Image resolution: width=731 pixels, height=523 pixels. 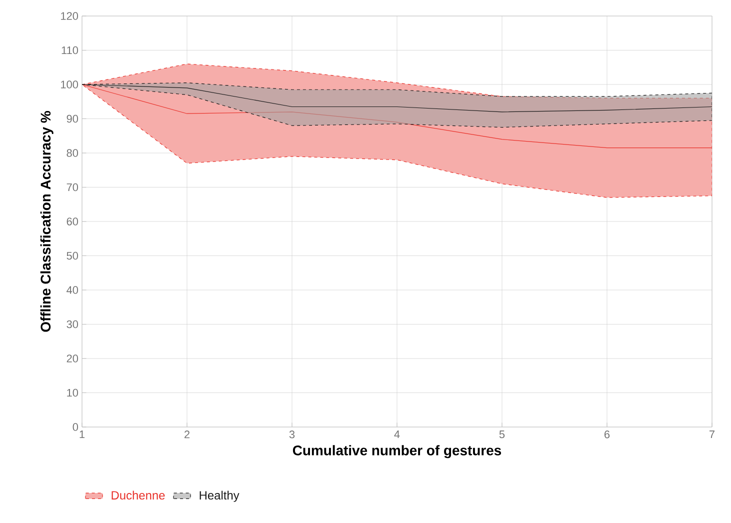 I want to click on x-tick-label: 1, so click(x=82, y=434).